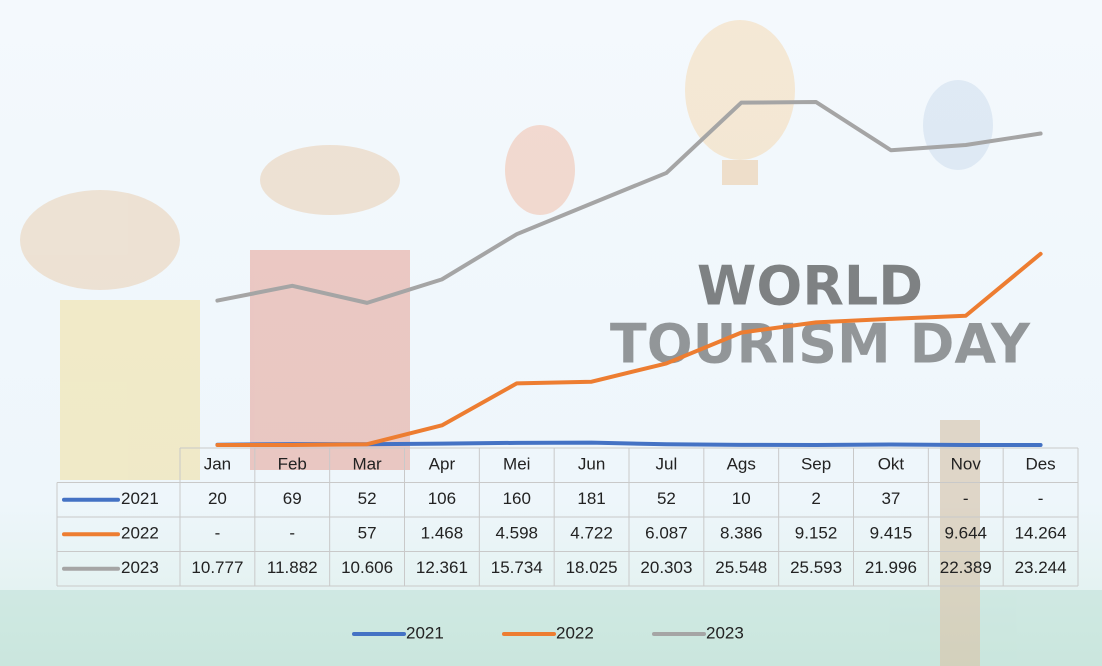 This screenshot has width=1102, height=666. Describe the element at coordinates (367, 464) in the screenshot. I see `x-tick-label: Mar` at that location.